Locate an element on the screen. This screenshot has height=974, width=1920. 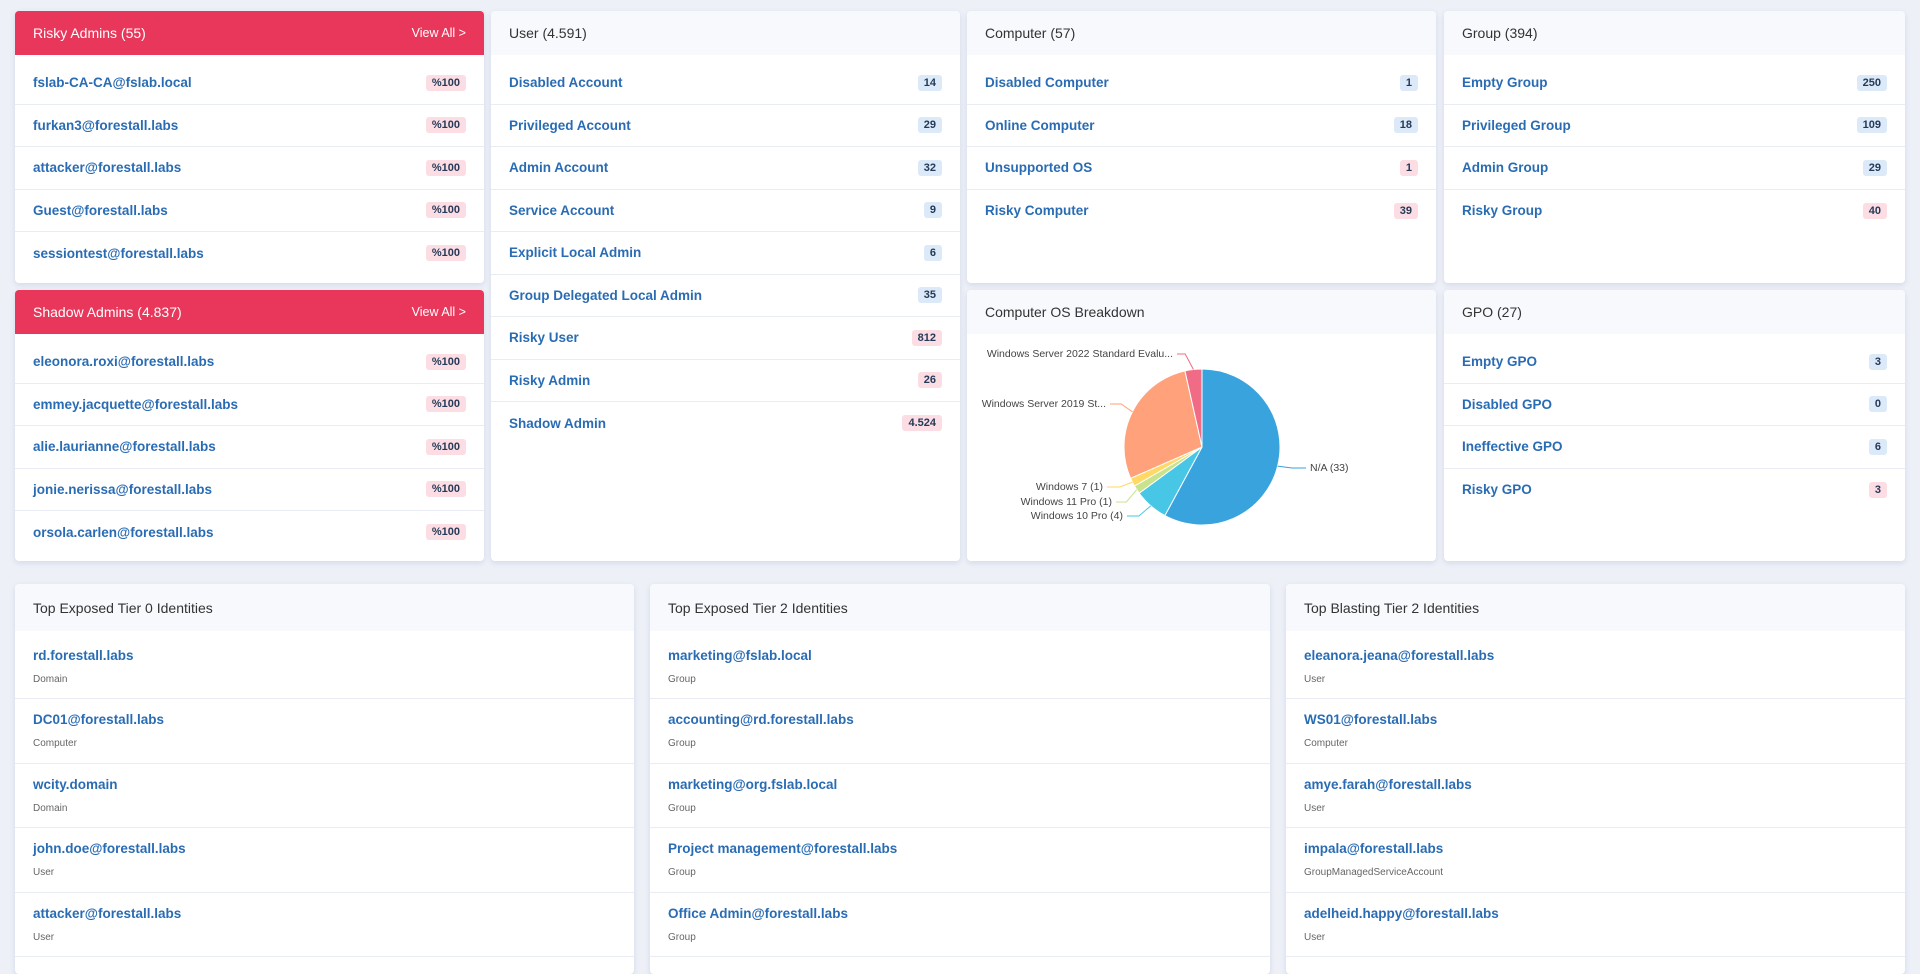
item-link: emmey.jacquette@forestall.labs is located at coordinates (135, 404).